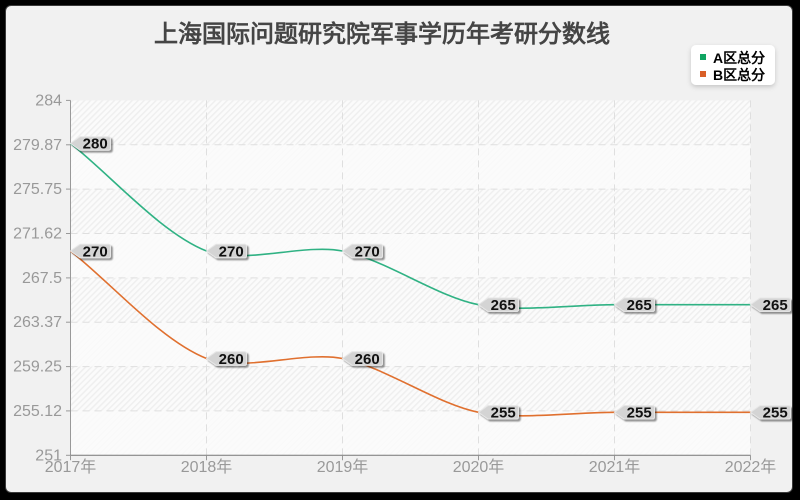 The image size is (800, 500). What do you see at coordinates (382, 34) in the screenshot?
I see `svg-text: 上海国际问题研究院军事学历年考研分数线` at bounding box center [382, 34].